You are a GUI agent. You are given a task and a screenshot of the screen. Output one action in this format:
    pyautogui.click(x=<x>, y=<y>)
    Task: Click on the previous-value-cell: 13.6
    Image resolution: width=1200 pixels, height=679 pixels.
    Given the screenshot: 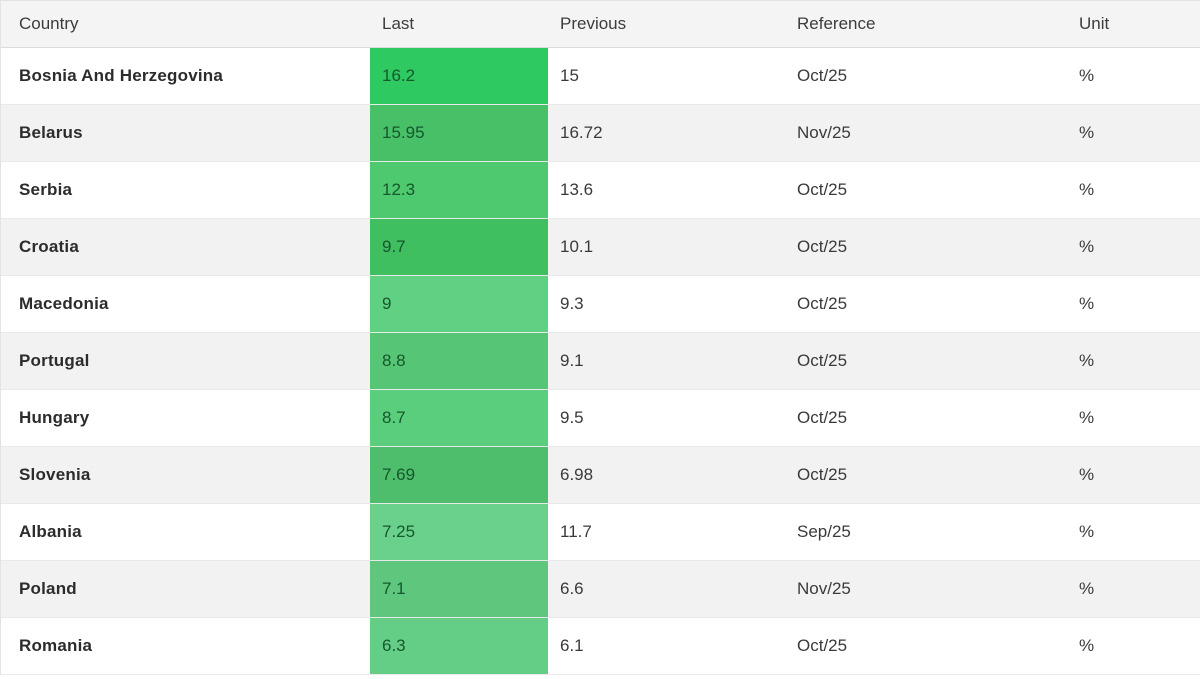 What is the action you would take?
    pyautogui.click(x=577, y=189)
    